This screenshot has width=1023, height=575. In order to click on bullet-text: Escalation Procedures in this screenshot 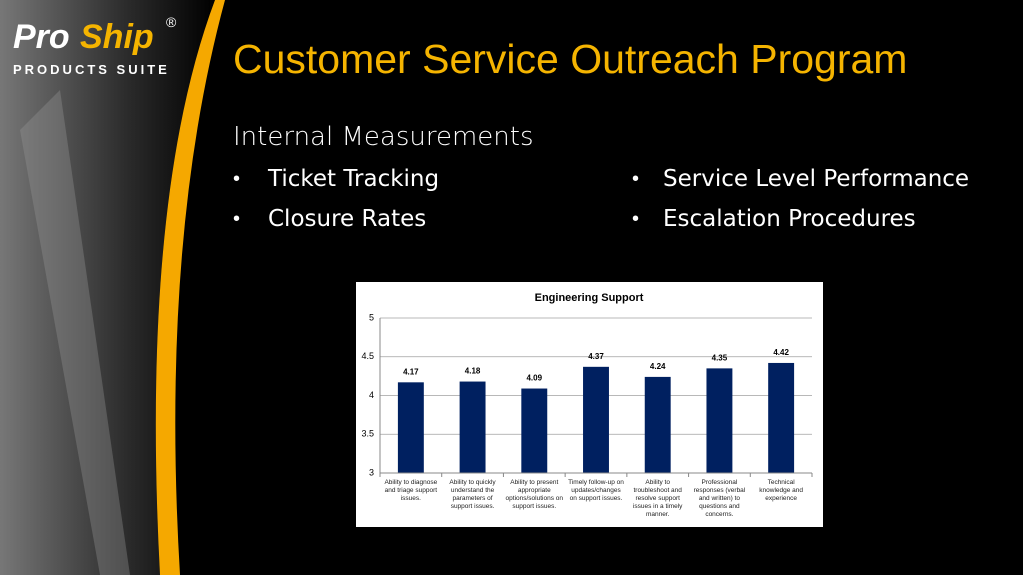, I will do `click(789, 219)`.